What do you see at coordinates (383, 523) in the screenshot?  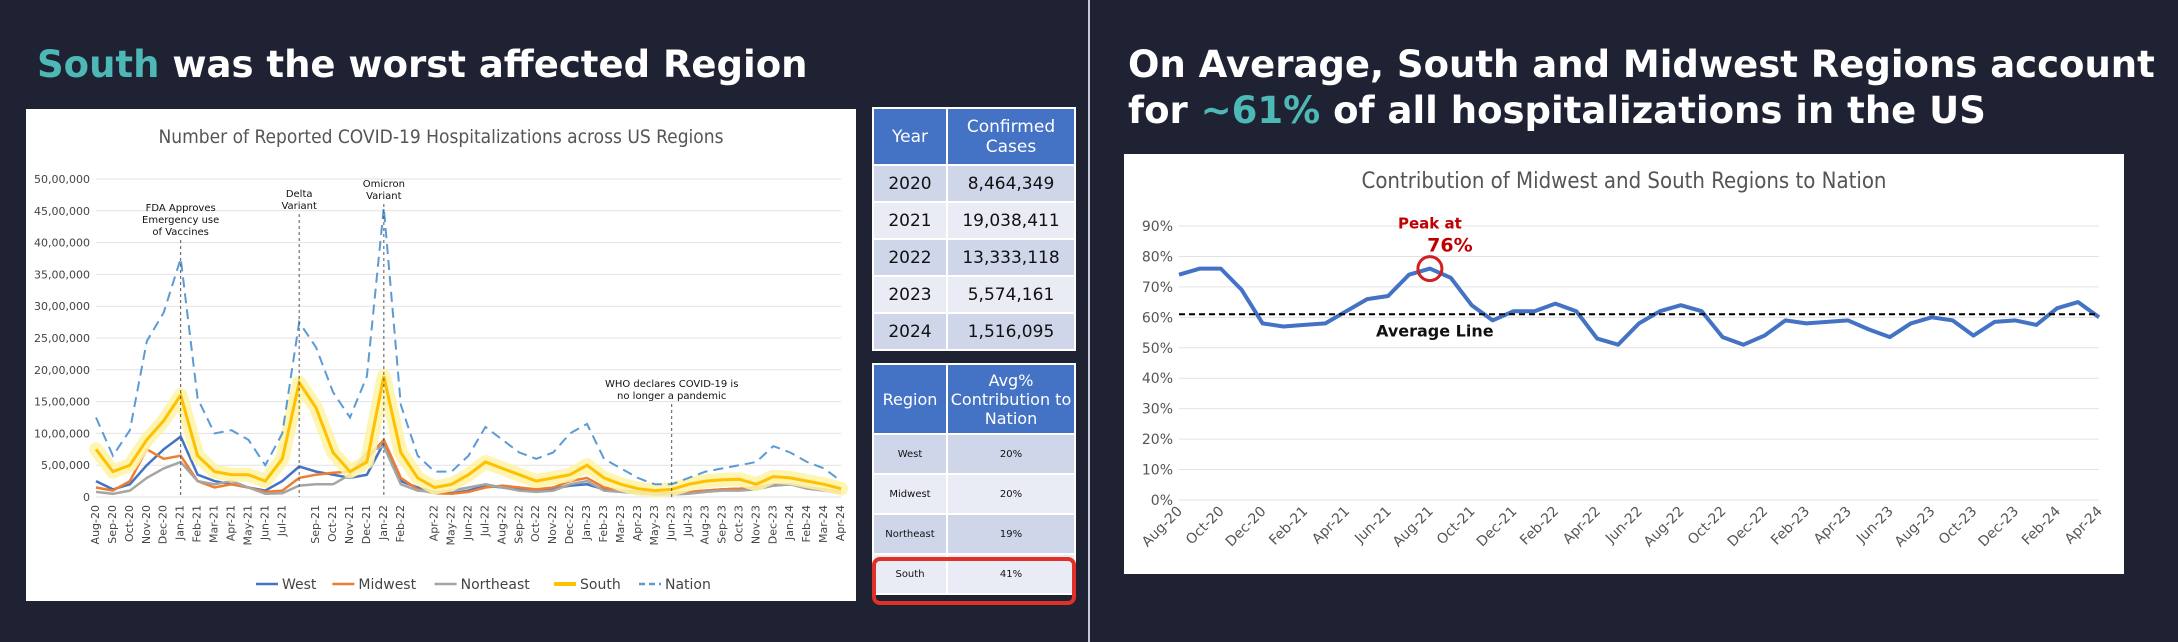 I see `x-tick-label: Jan-22` at bounding box center [383, 523].